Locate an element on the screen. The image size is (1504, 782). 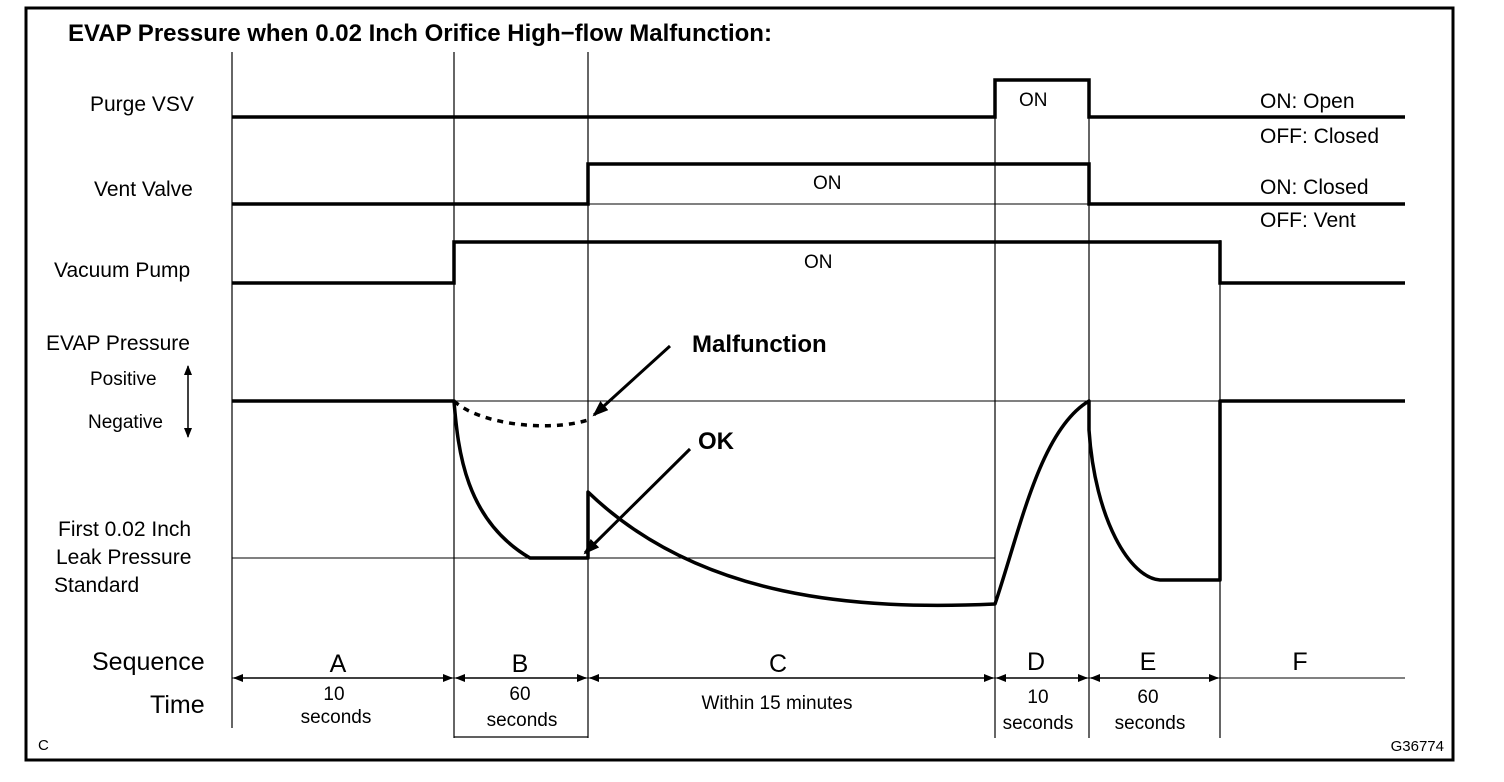
vacuum-pump-label: Vacuum Pump is located at coordinates (122, 270).